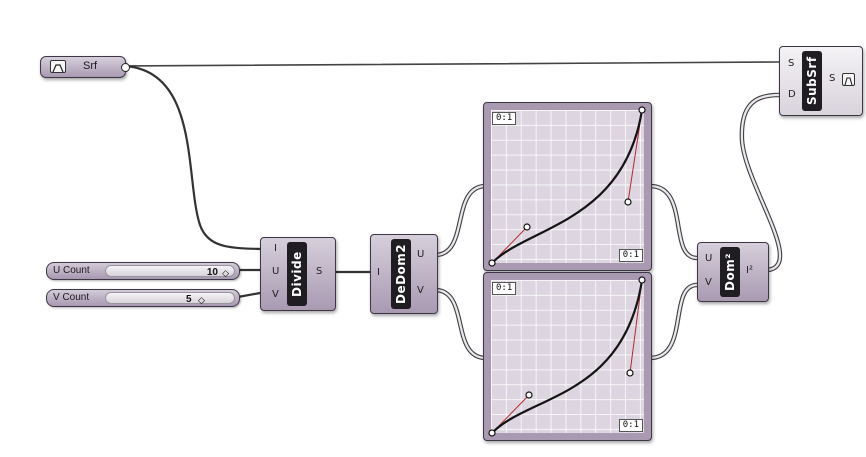 The height and width of the screenshot is (457, 866). Describe the element at coordinates (708, 282) in the screenshot. I see `dom2-input-v: V` at that location.